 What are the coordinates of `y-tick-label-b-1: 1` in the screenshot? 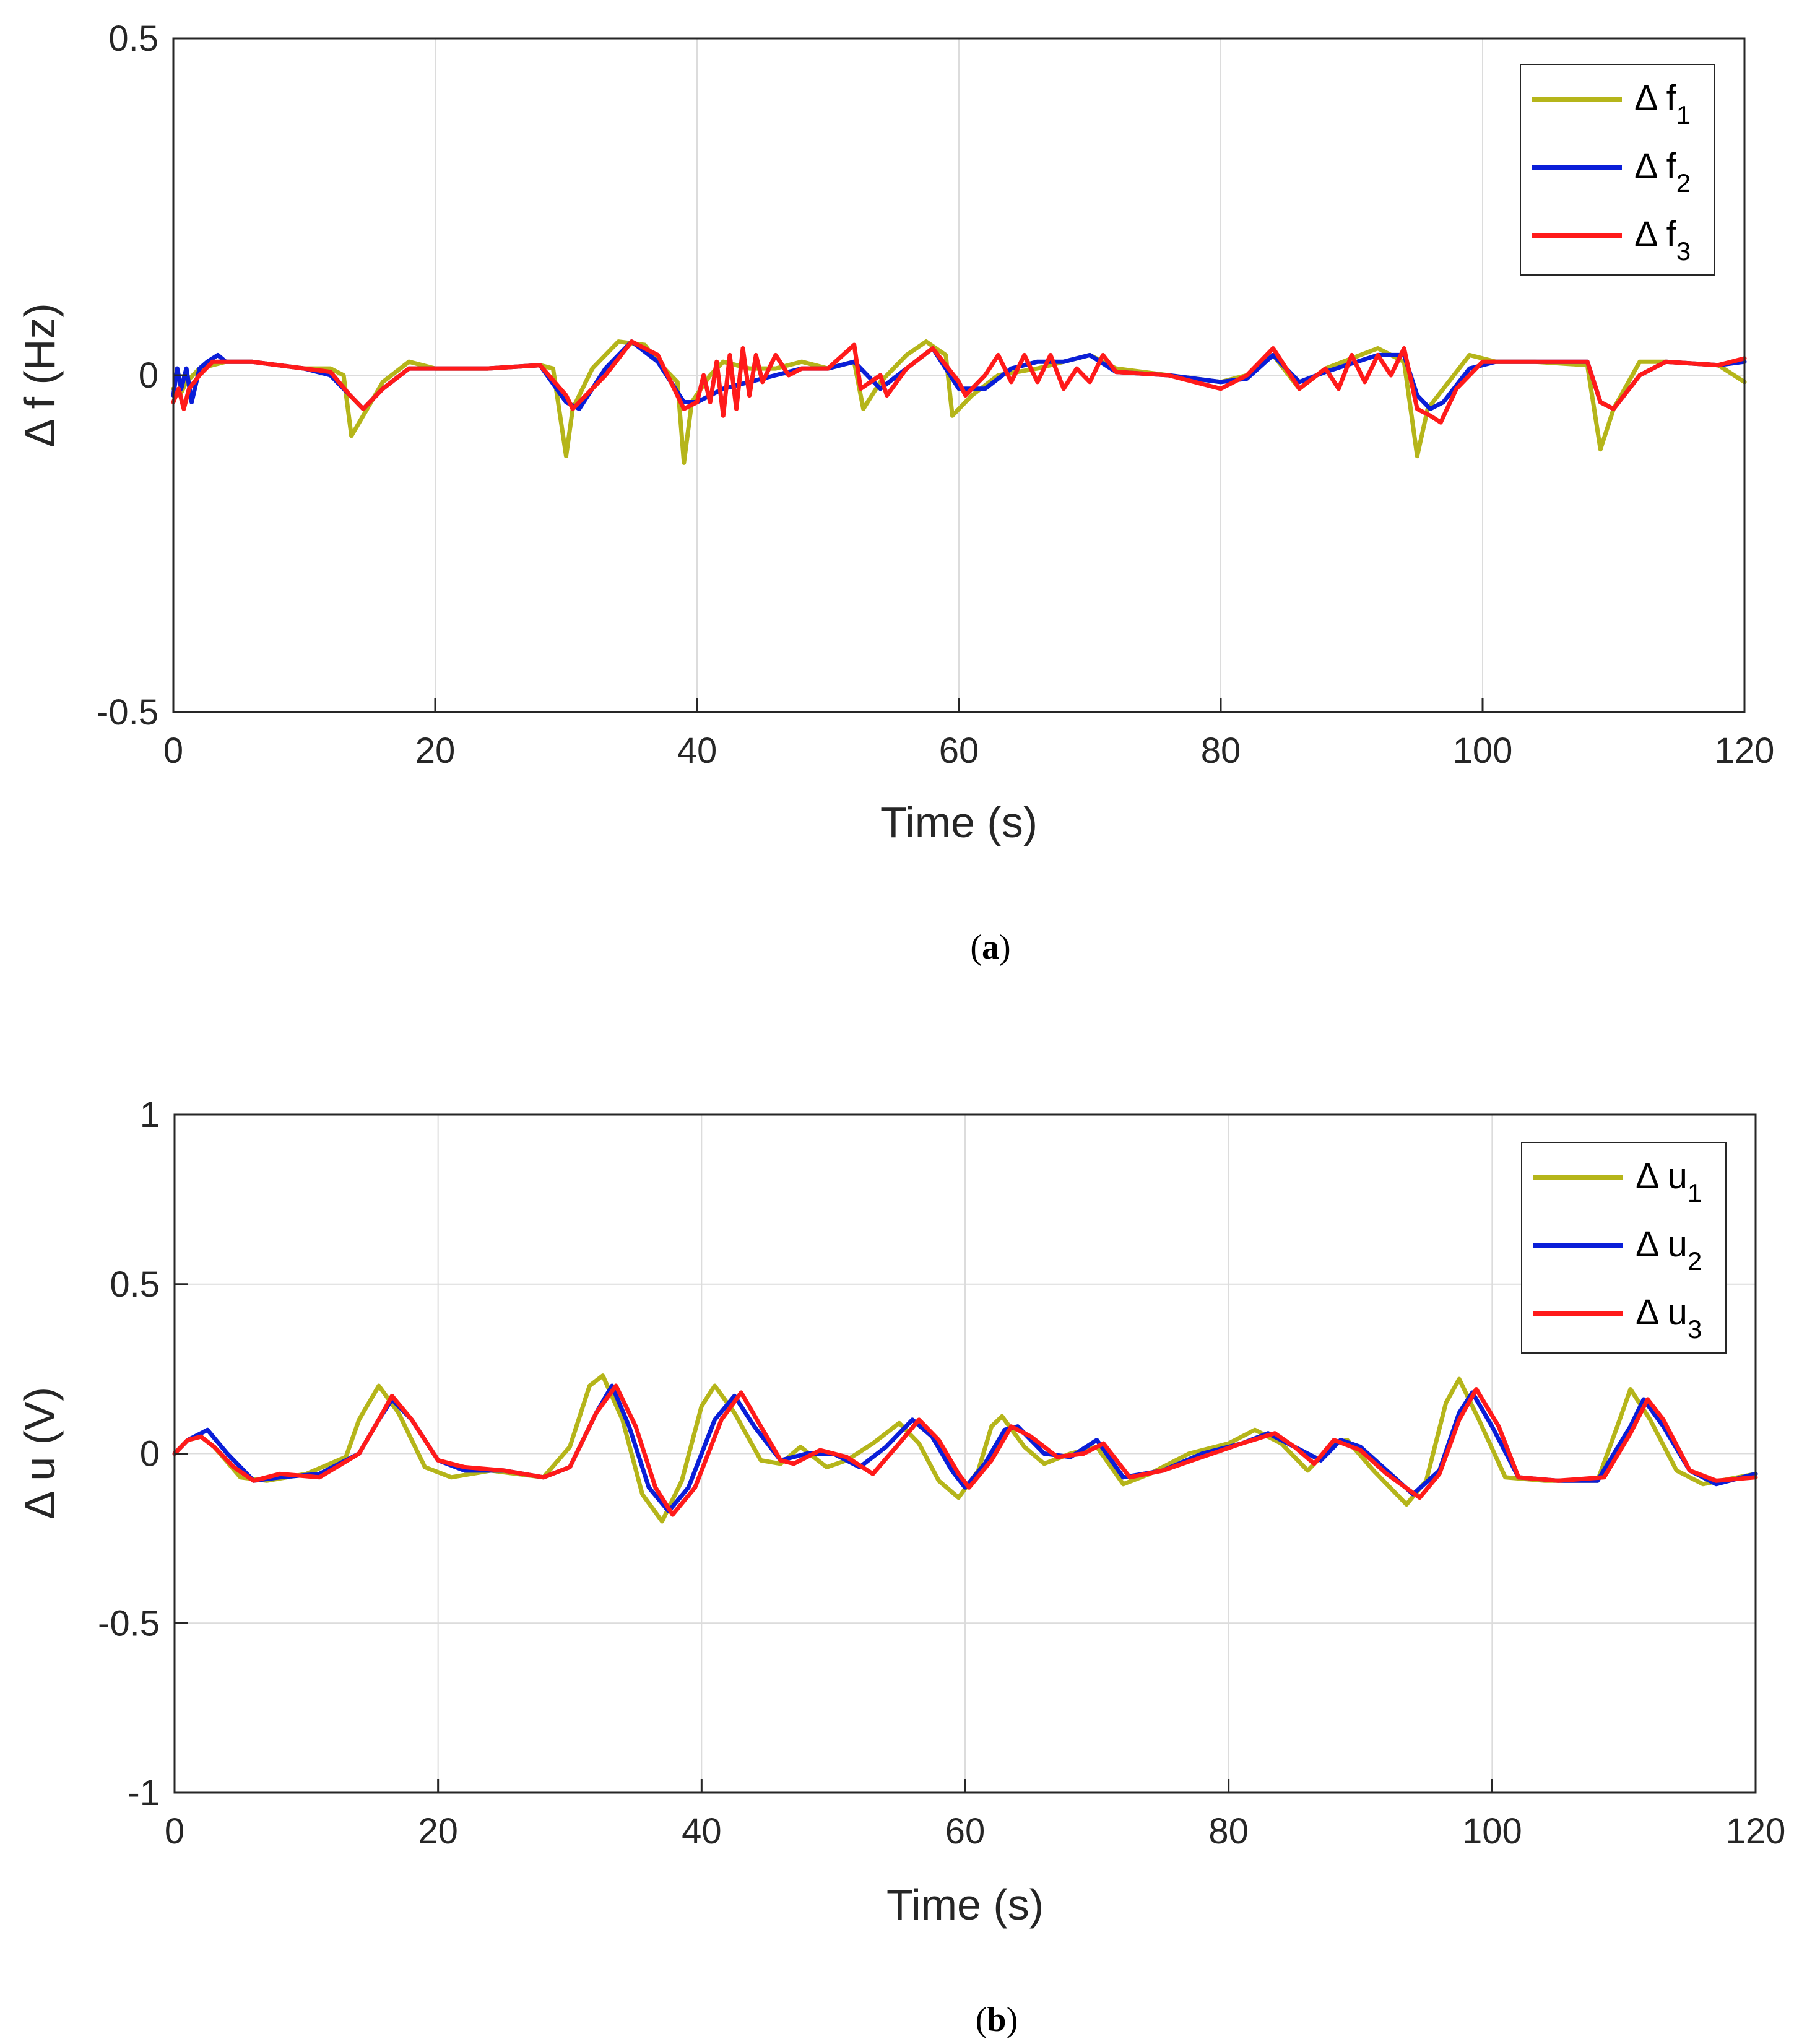 It's located at (150, 1115).